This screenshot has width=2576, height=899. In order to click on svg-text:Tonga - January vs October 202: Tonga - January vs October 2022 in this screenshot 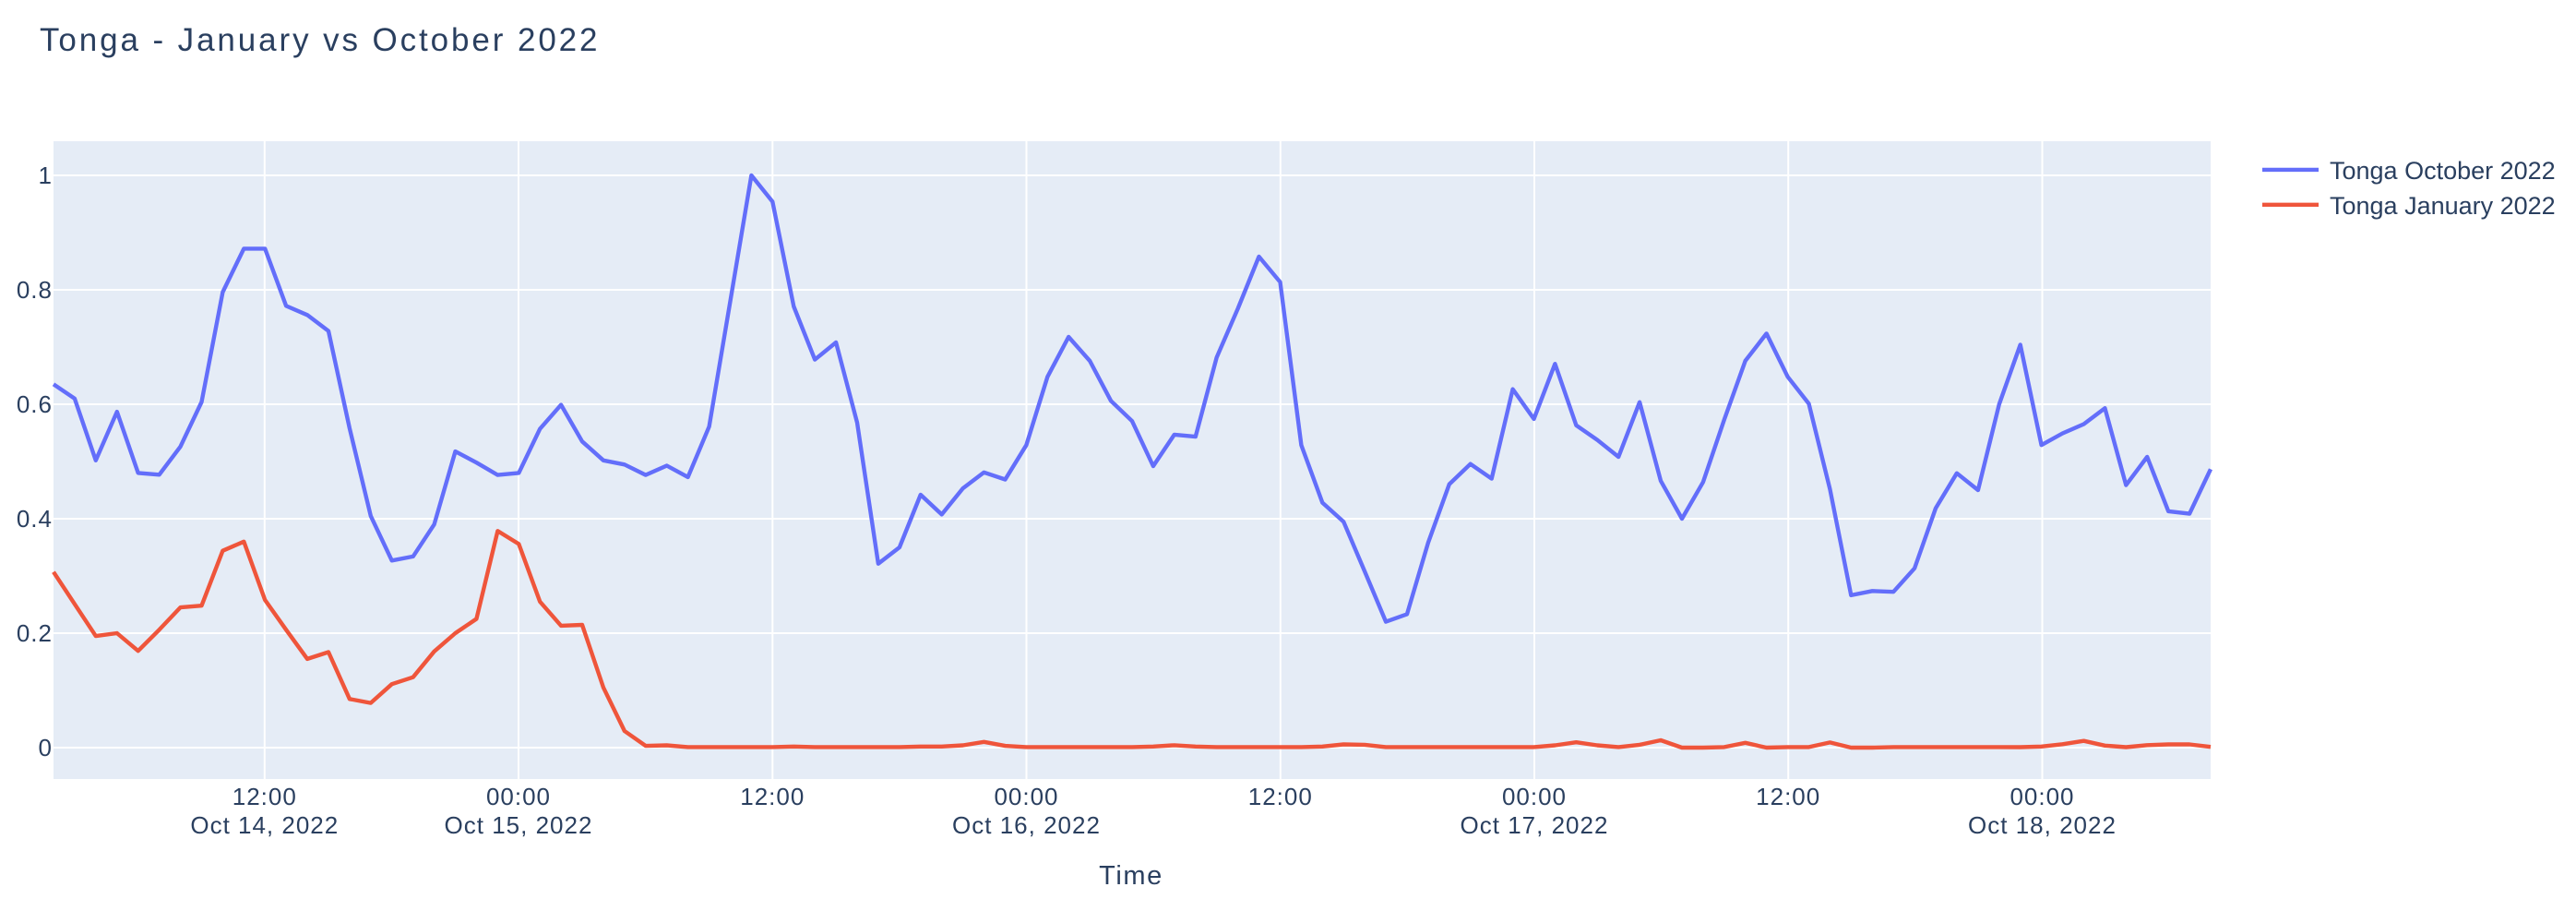, I will do `click(320, 40)`.